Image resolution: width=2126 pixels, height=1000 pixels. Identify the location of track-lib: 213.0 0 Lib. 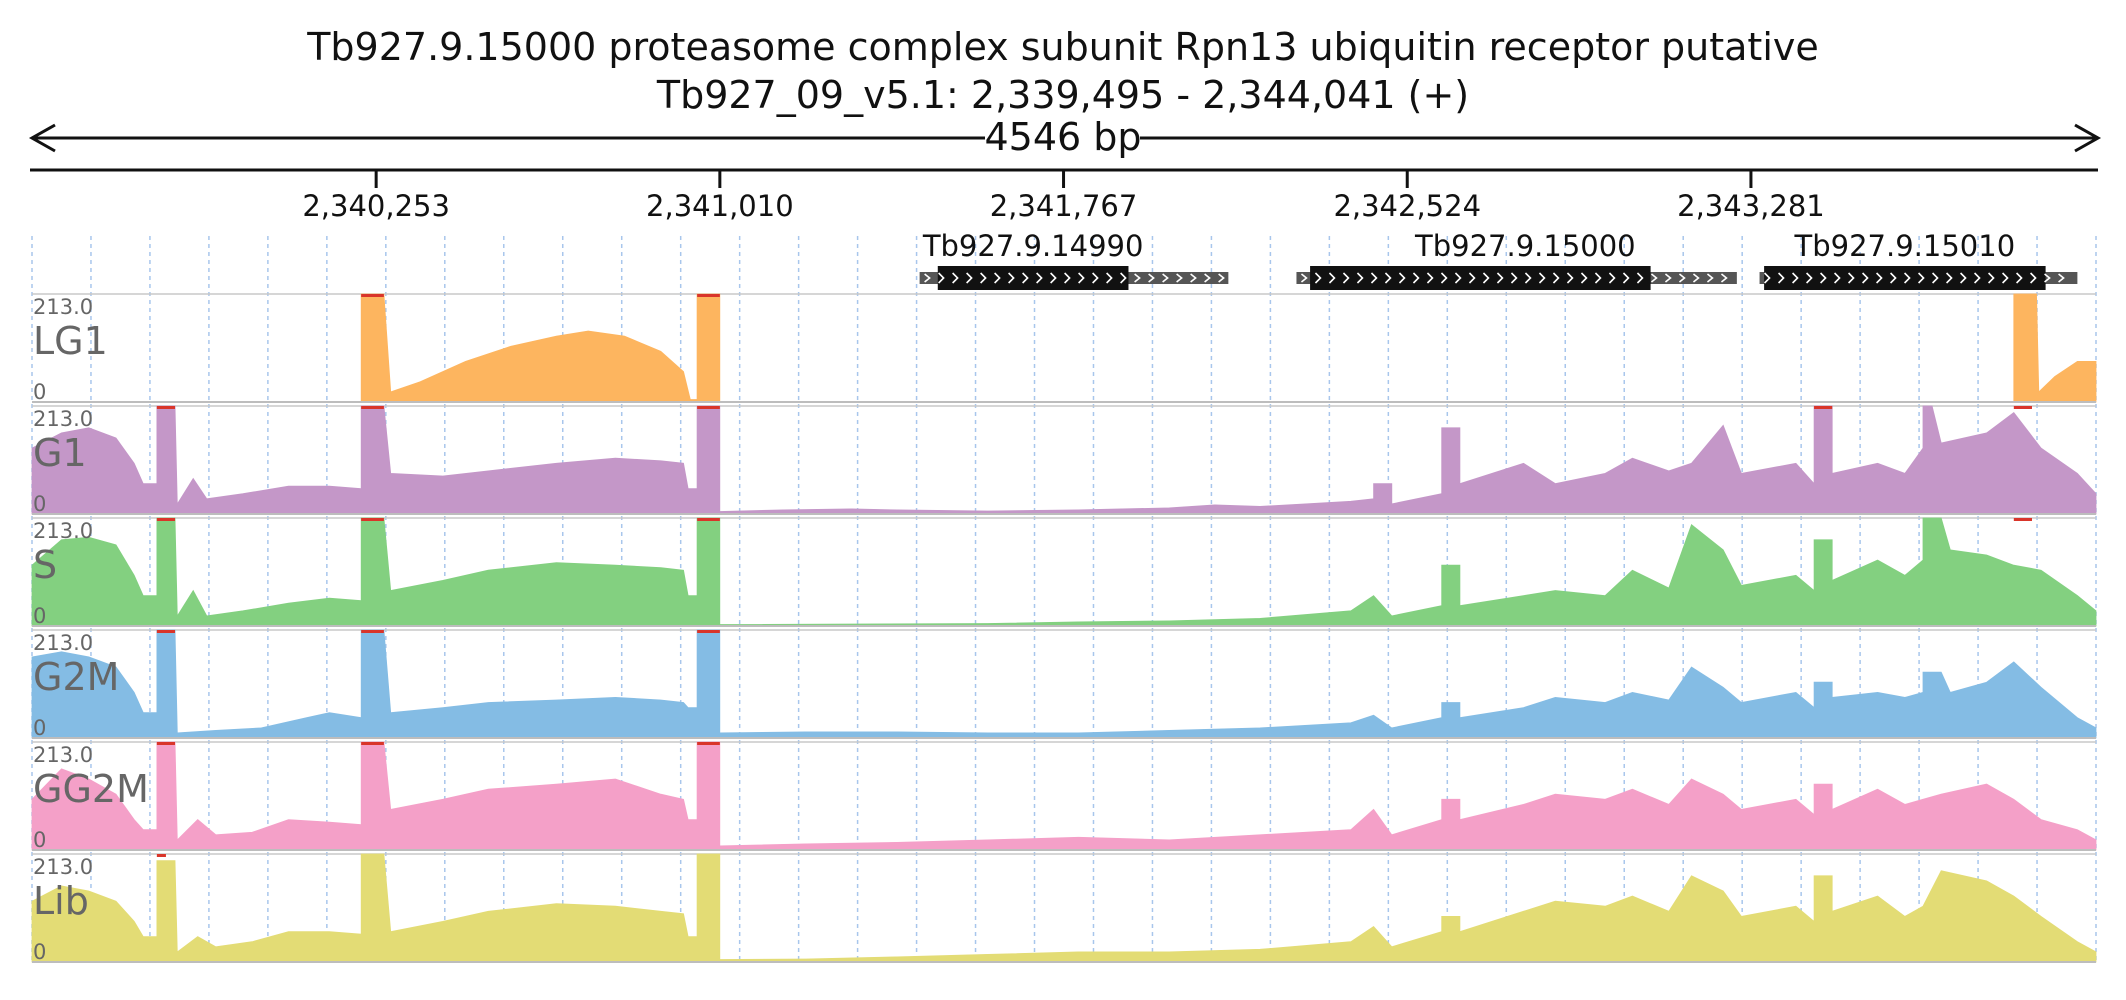
(1064, 908).